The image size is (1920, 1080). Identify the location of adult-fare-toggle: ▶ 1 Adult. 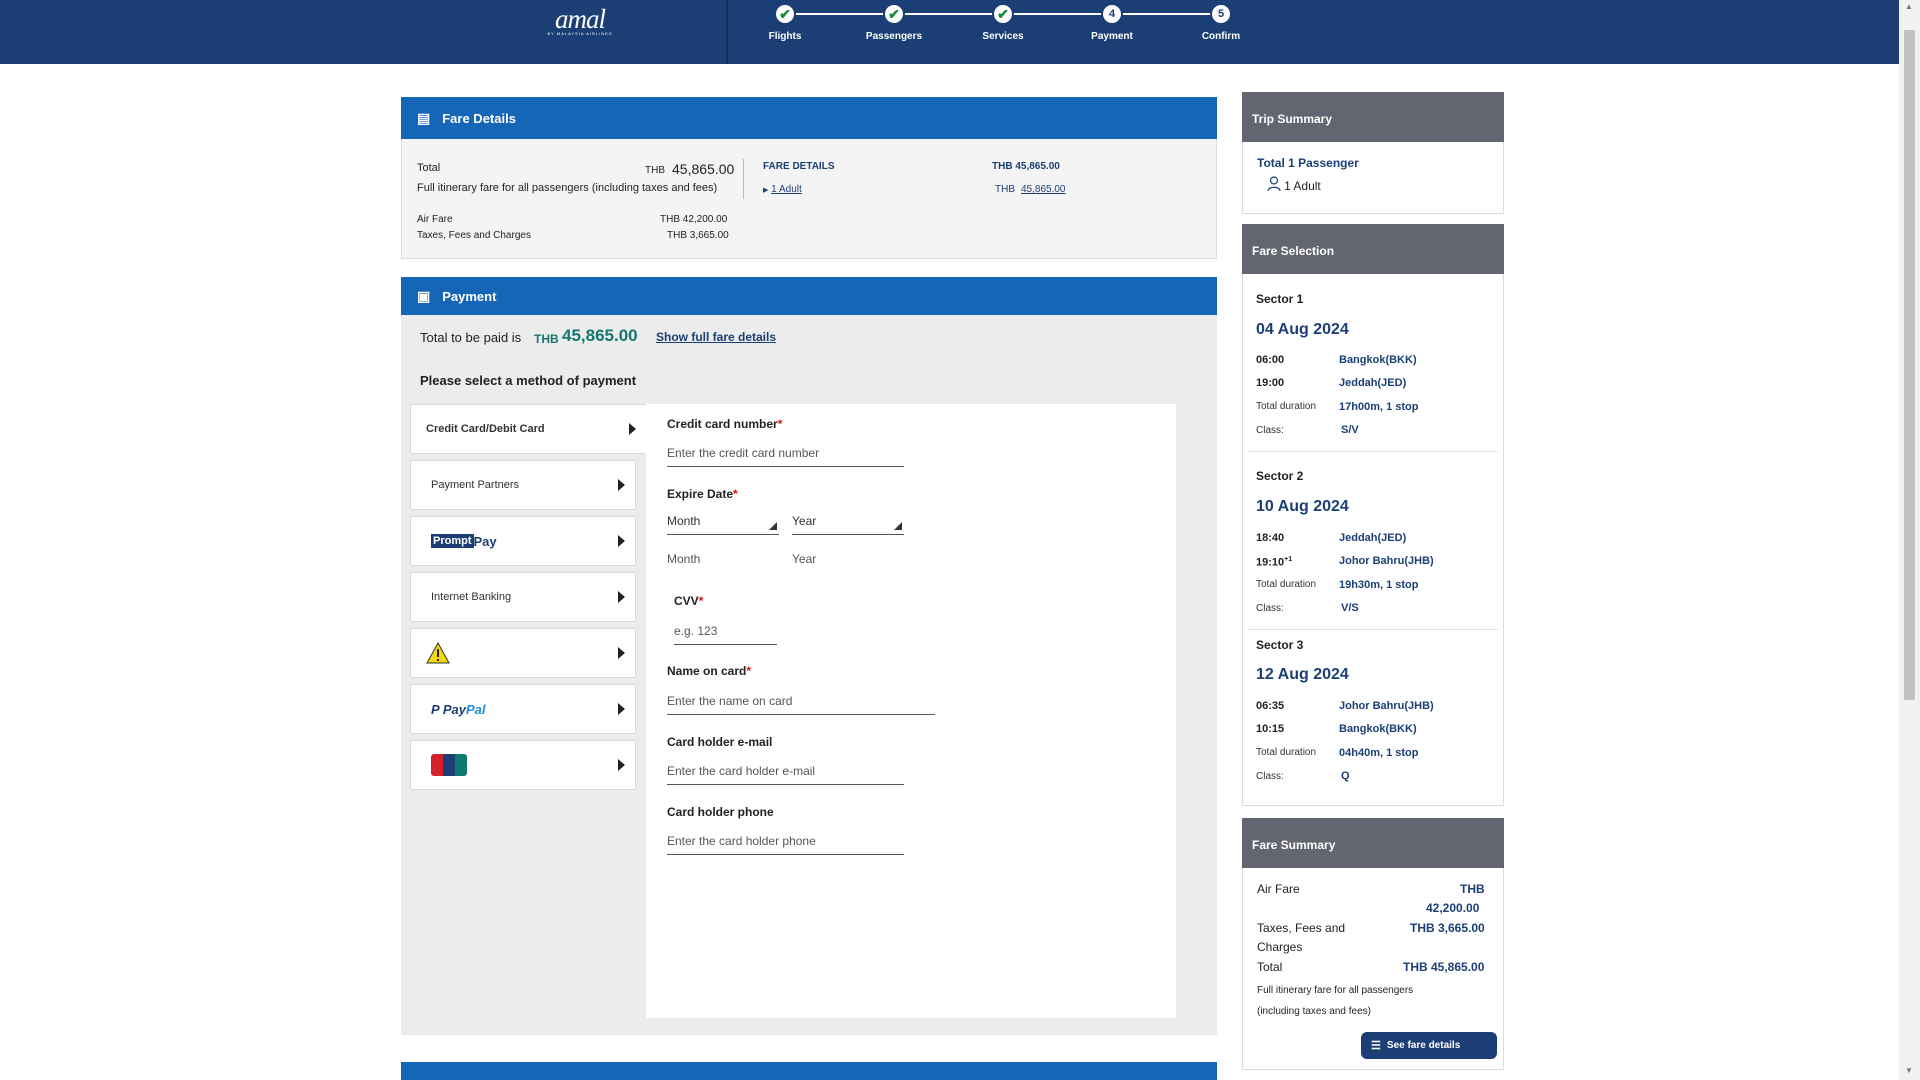
(782, 189).